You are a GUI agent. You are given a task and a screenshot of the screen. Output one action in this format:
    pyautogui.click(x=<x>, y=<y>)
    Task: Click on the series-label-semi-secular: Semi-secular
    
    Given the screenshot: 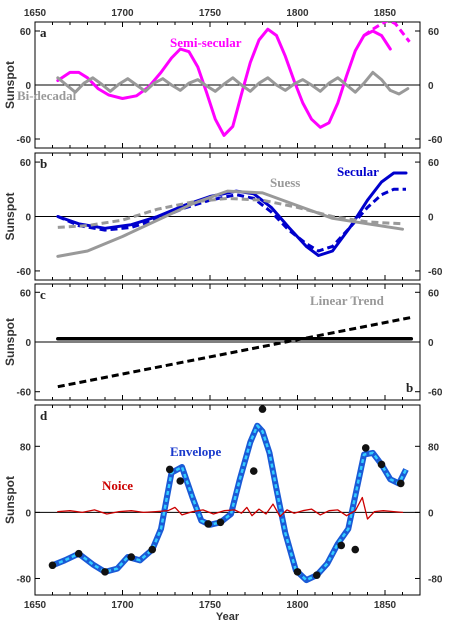 What is the action you would take?
    pyautogui.click(x=206, y=42)
    